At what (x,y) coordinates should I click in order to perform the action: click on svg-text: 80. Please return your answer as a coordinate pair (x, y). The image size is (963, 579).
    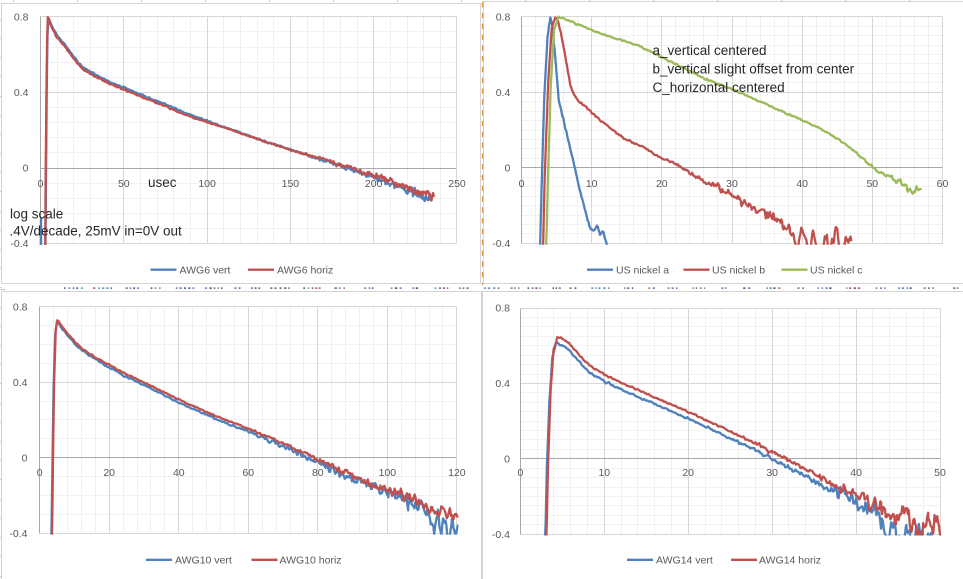
    Looking at the image, I should click on (318, 473).